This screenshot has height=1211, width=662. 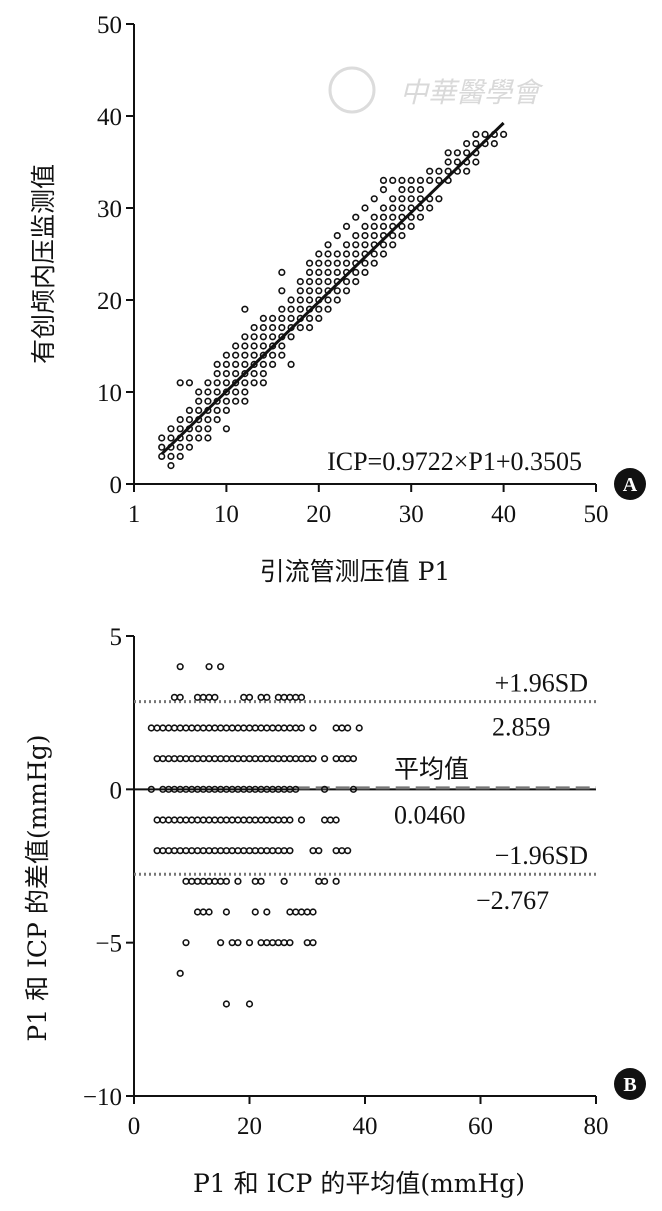 What do you see at coordinates (109, 393) in the screenshot?
I see `y-tick-label: 10` at bounding box center [109, 393].